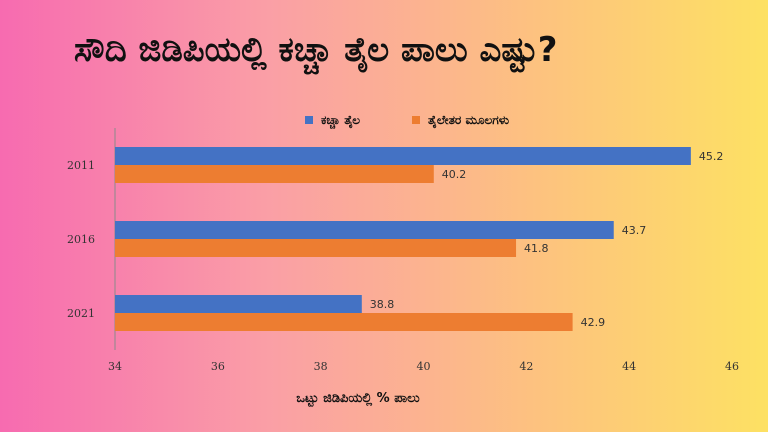 Image resolution: width=768 pixels, height=432 pixels. I want to click on data-label: 40.2, so click(454, 174).